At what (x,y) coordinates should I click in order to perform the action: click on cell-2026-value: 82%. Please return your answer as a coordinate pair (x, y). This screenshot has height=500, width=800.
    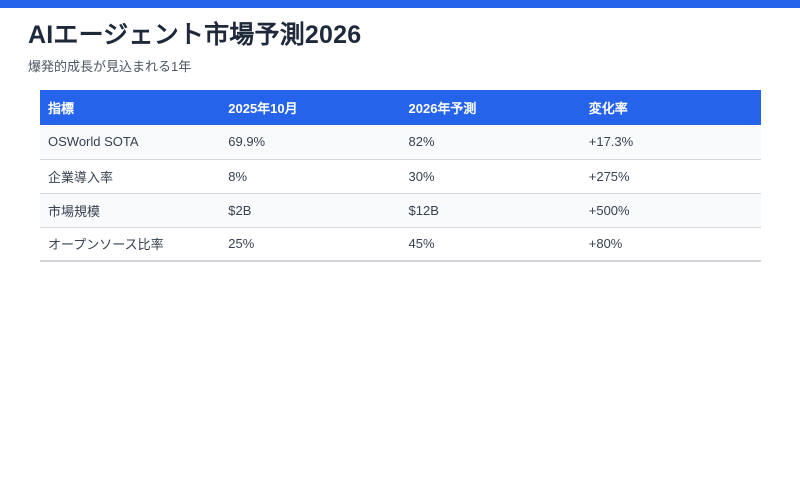
    Looking at the image, I should click on (490, 142).